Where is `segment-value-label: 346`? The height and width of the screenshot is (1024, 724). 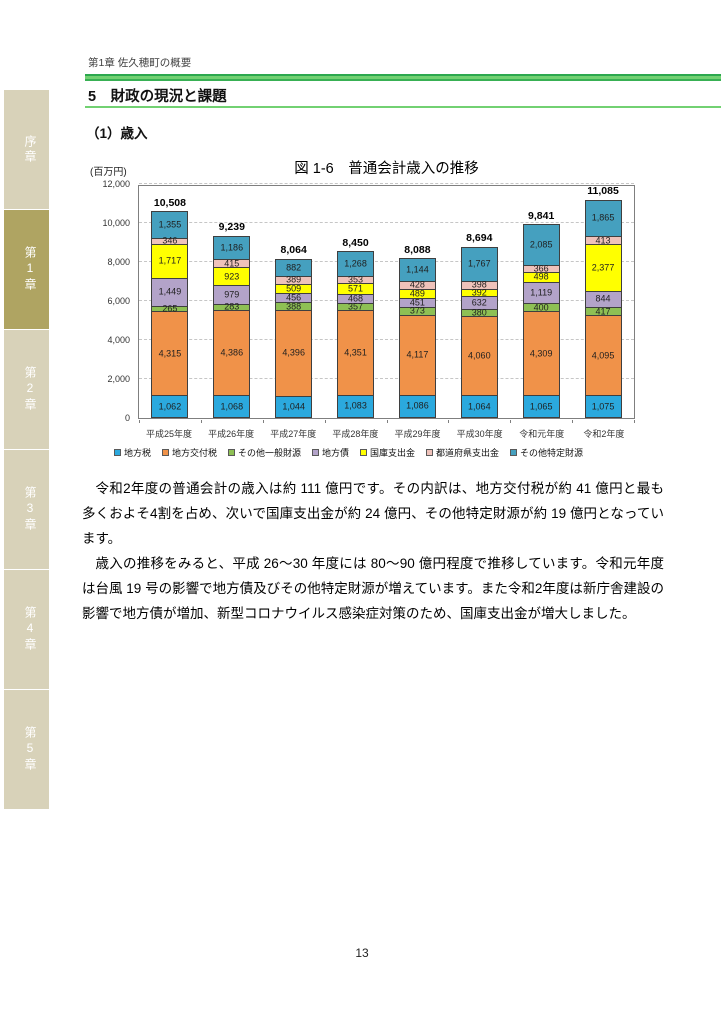
segment-value-label: 346 is located at coordinates (170, 240).